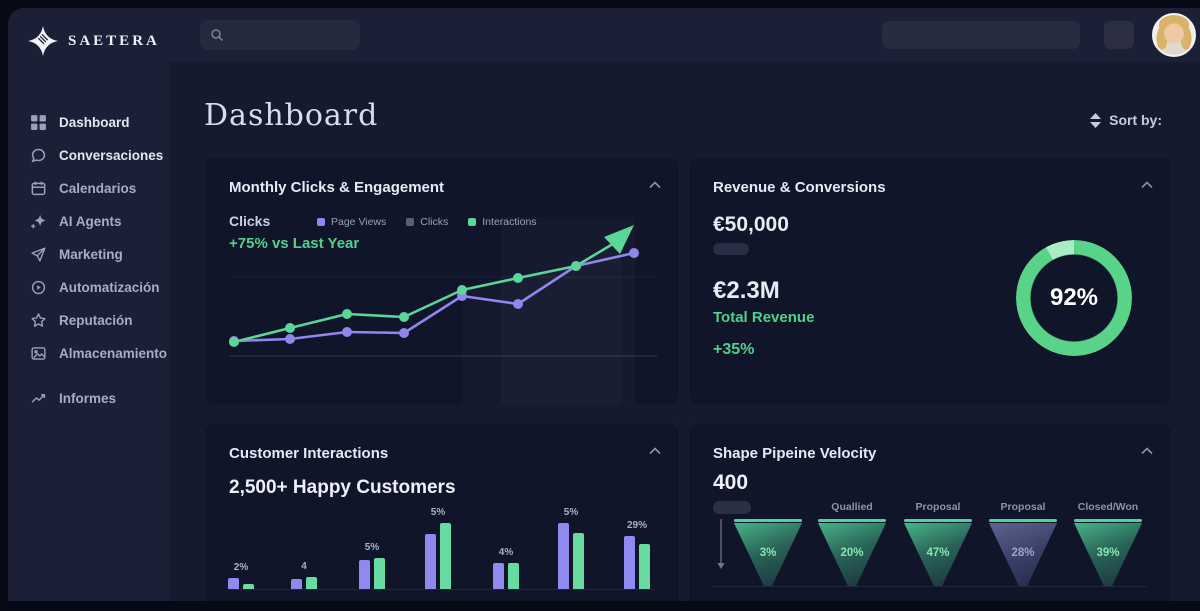 This screenshot has width=1200, height=611. Describe the element at coordinates (304, 566) in the screenshot. I see `bar-group-label: 4` at that location.